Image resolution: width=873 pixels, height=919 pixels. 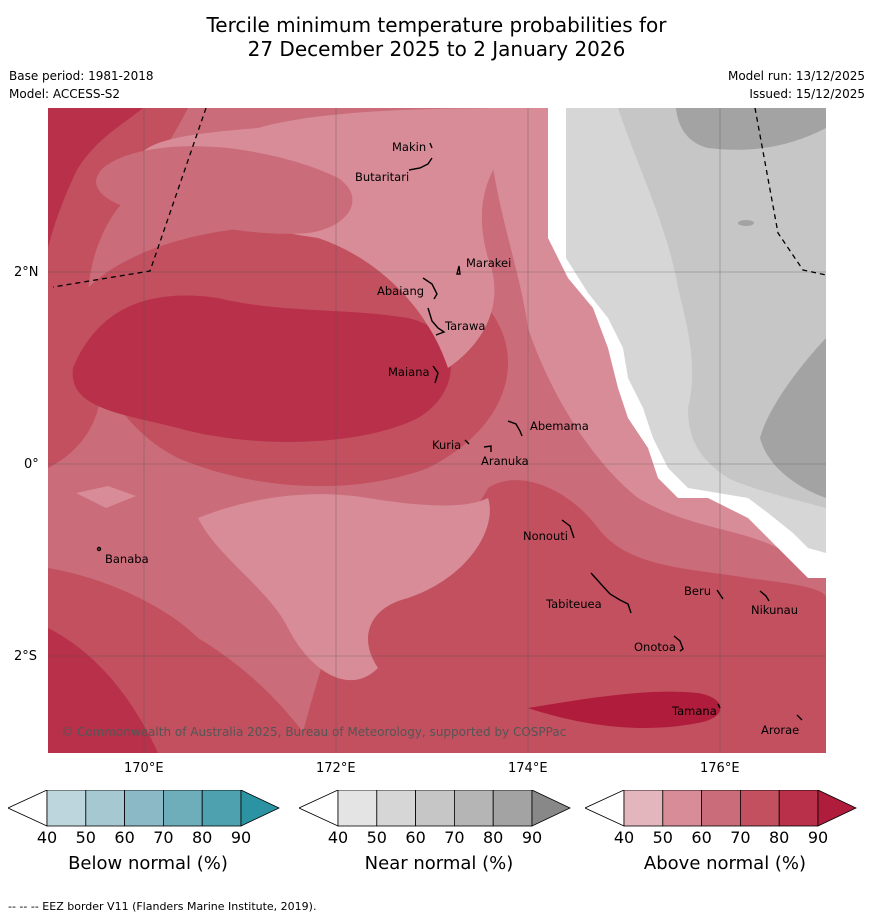 I want to click on above-normal-tick-label: 60, so click(x=701, y=837).